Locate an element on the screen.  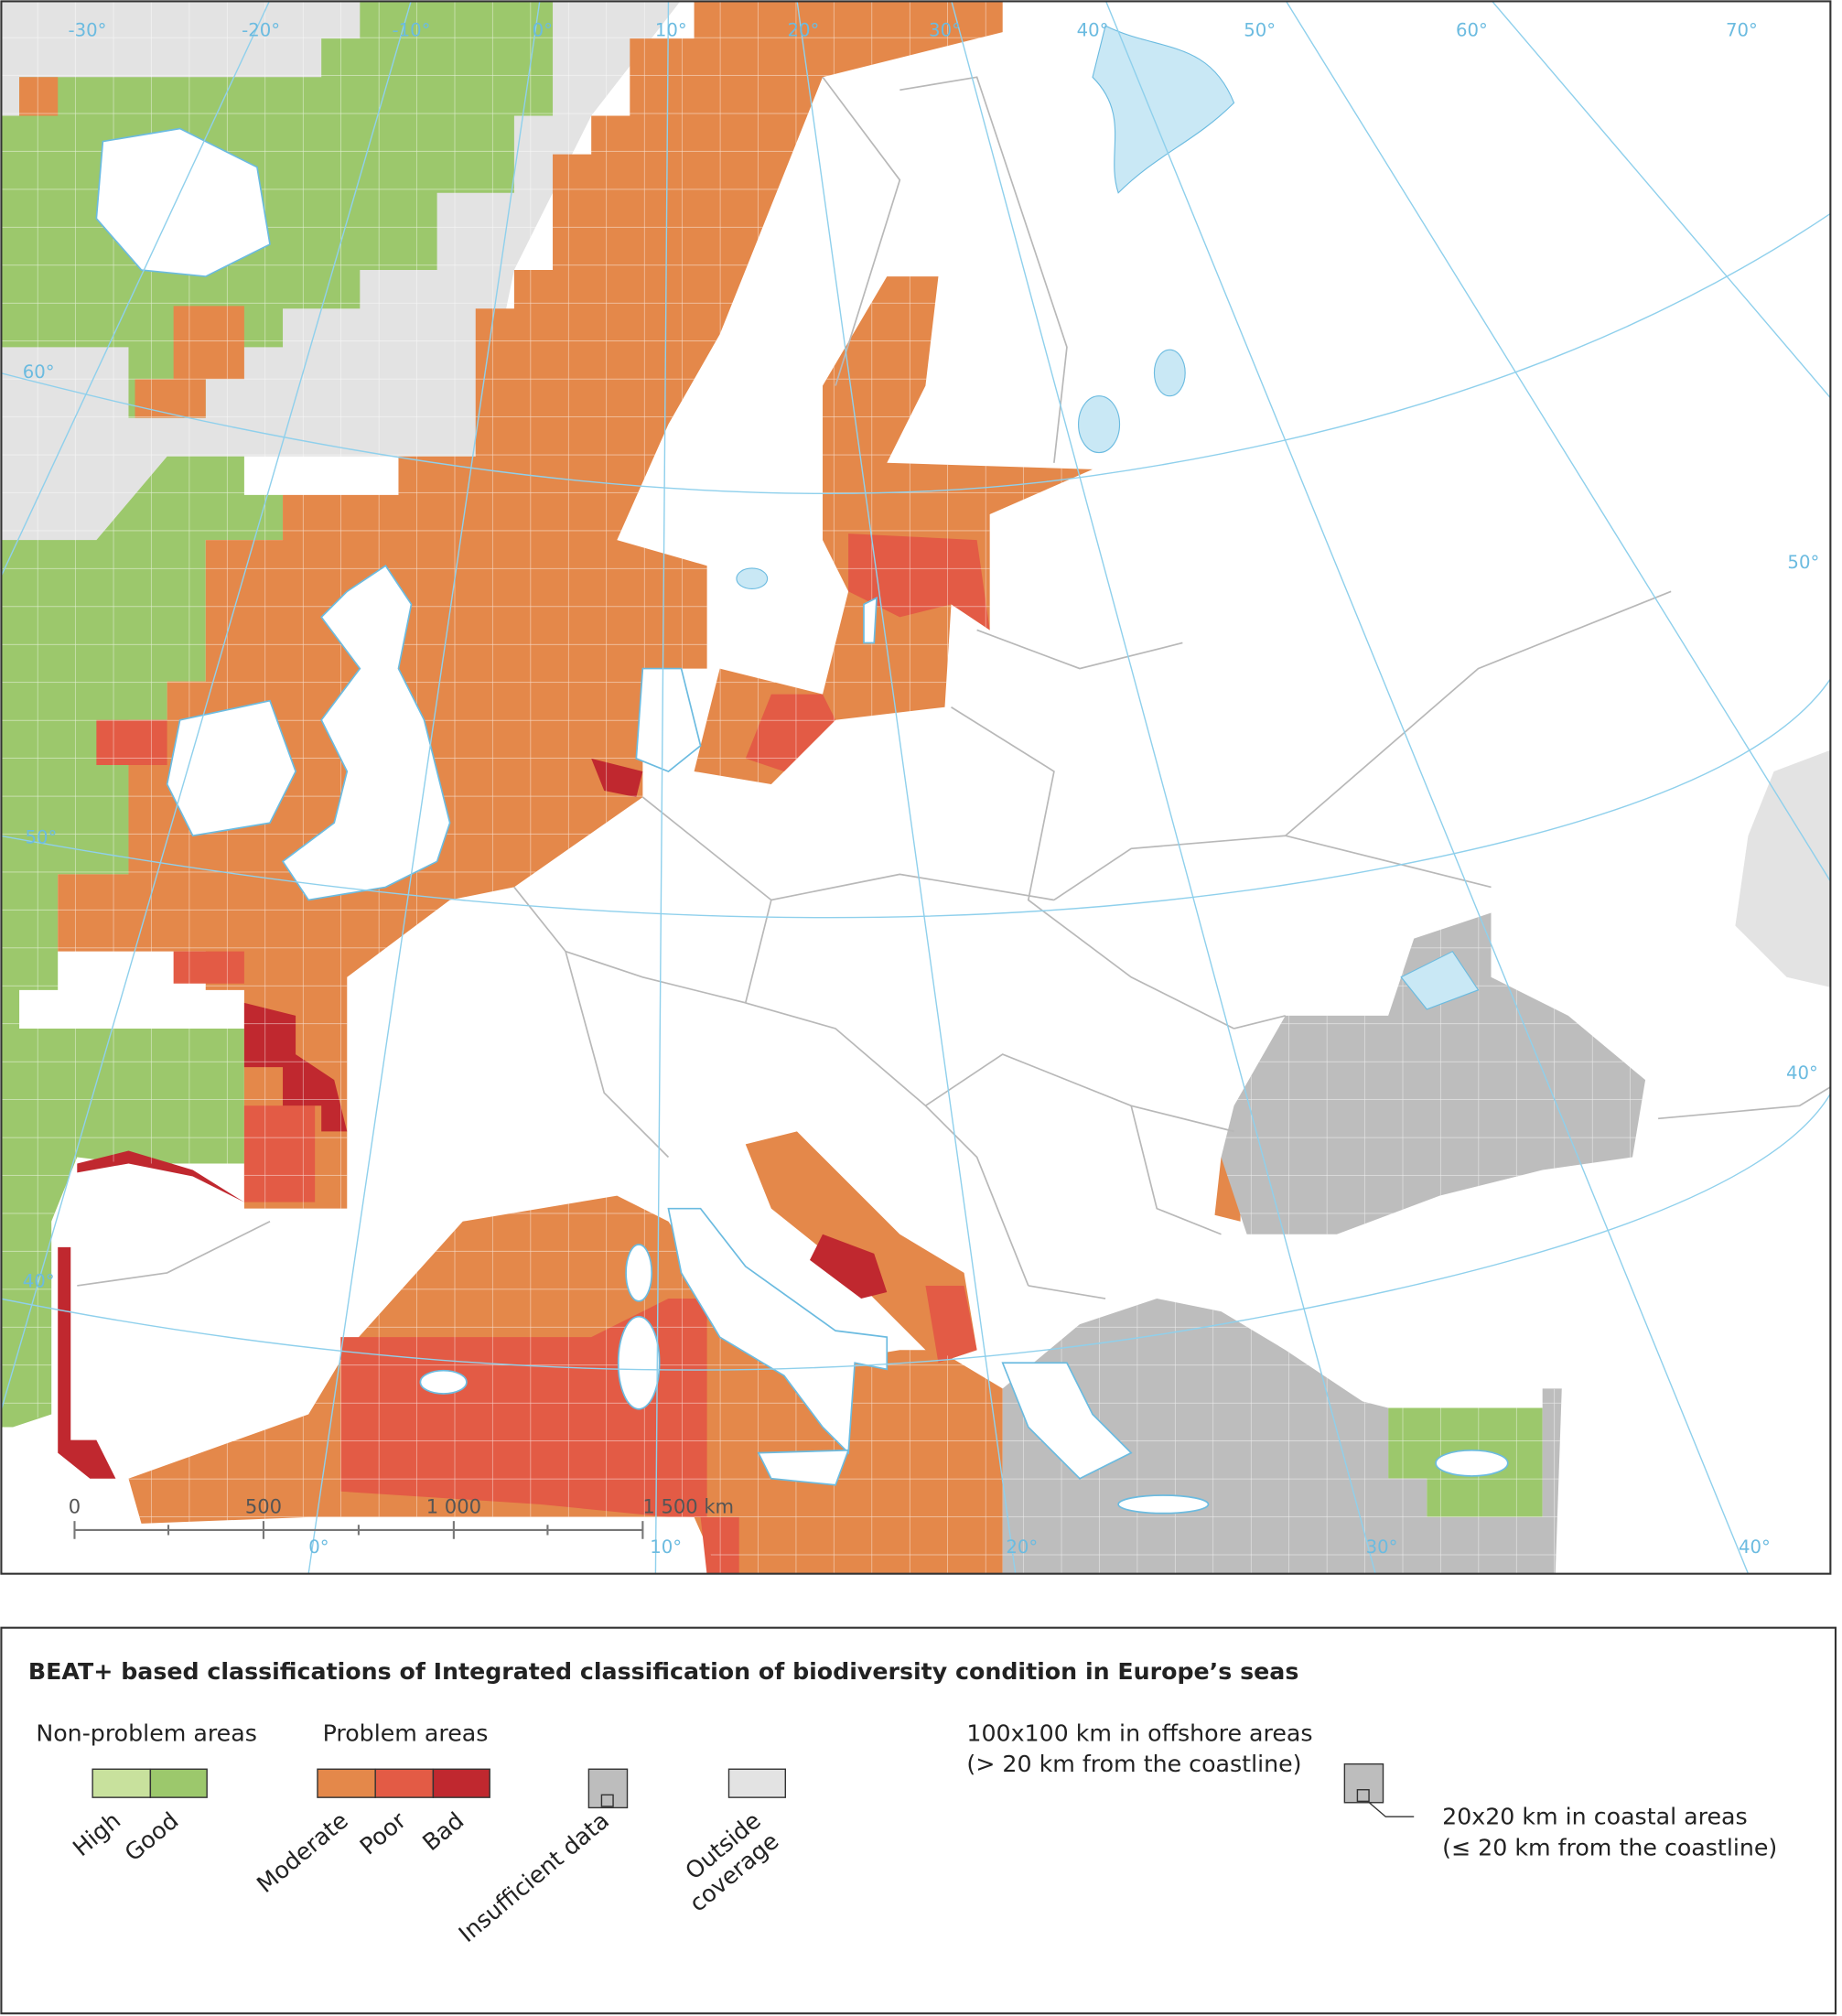
sardinia is located at coordinates (639, 1363).